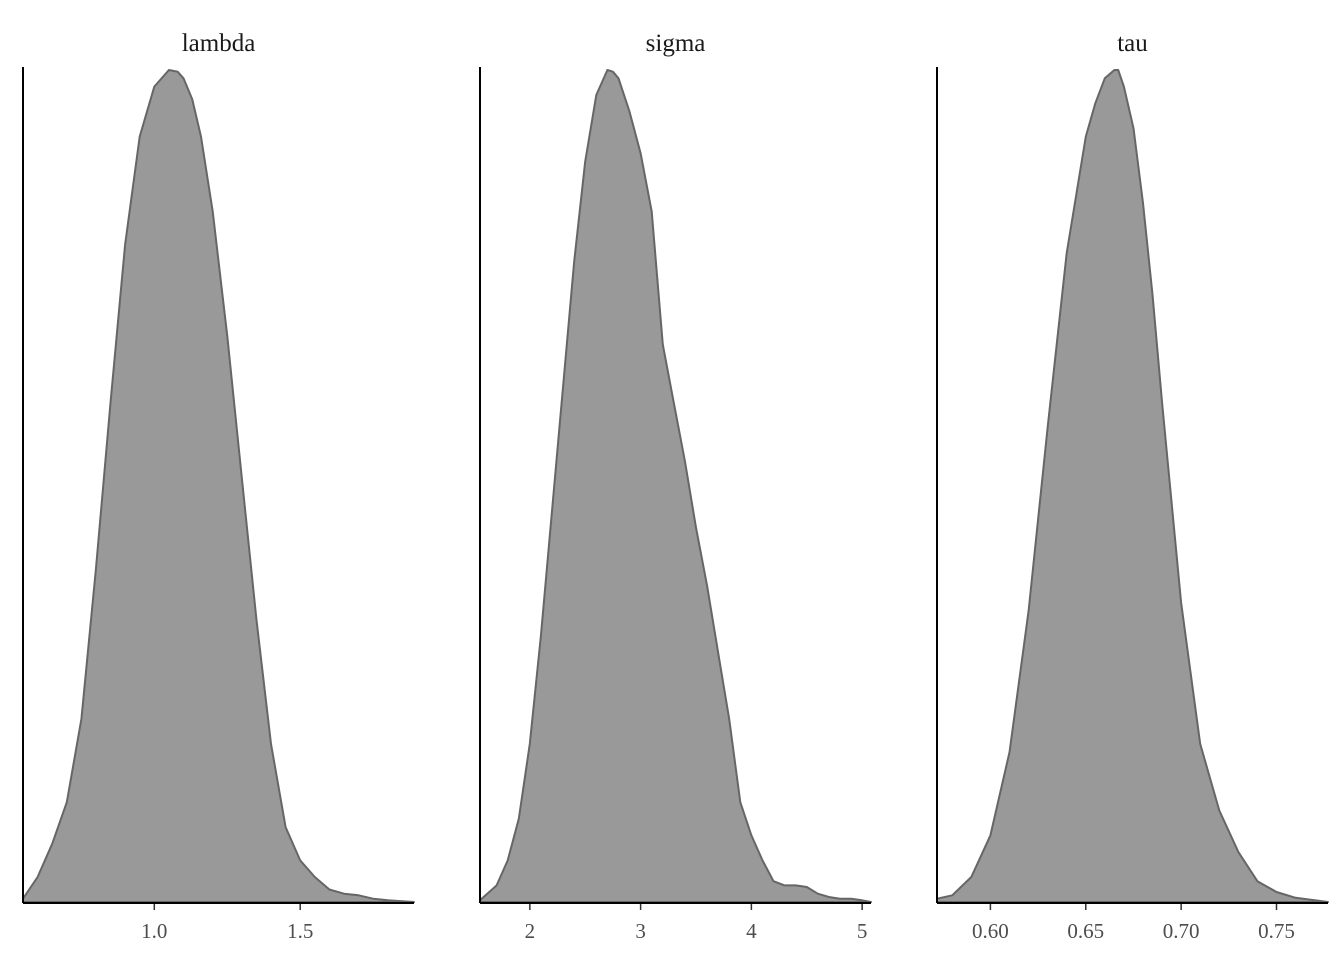 Image resolution: width=1344 pixels, height=965 pixels. What do you see at coordinates (219, 43) in the screenshot?
I see `panel-title: lambda` at bounding box center [219, 43].